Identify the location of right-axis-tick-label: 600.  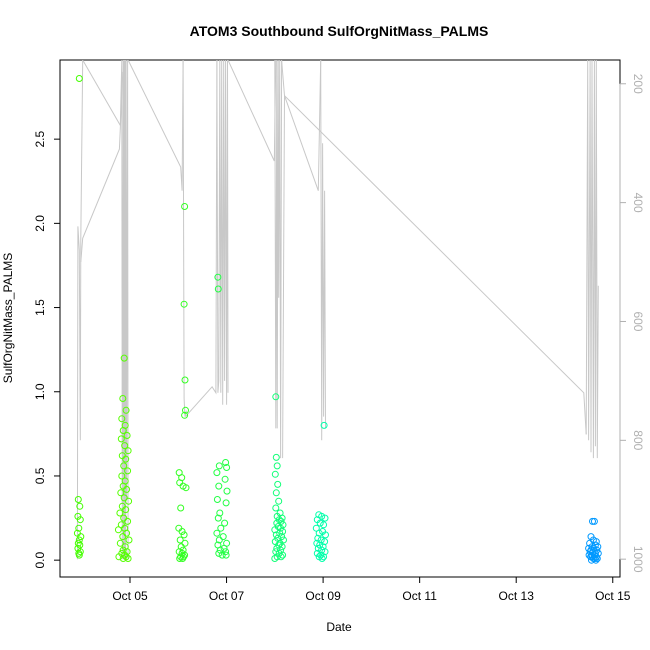
(638, 321).